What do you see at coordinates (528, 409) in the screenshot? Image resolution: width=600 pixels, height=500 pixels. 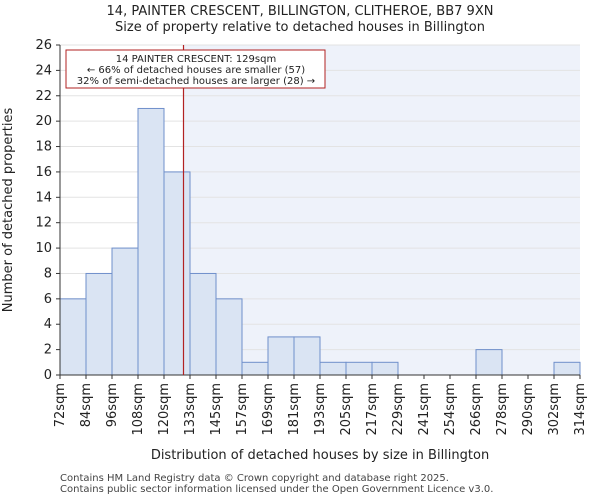 I see `x-tick-label: 290sqm` at bounding box center [528, 409].